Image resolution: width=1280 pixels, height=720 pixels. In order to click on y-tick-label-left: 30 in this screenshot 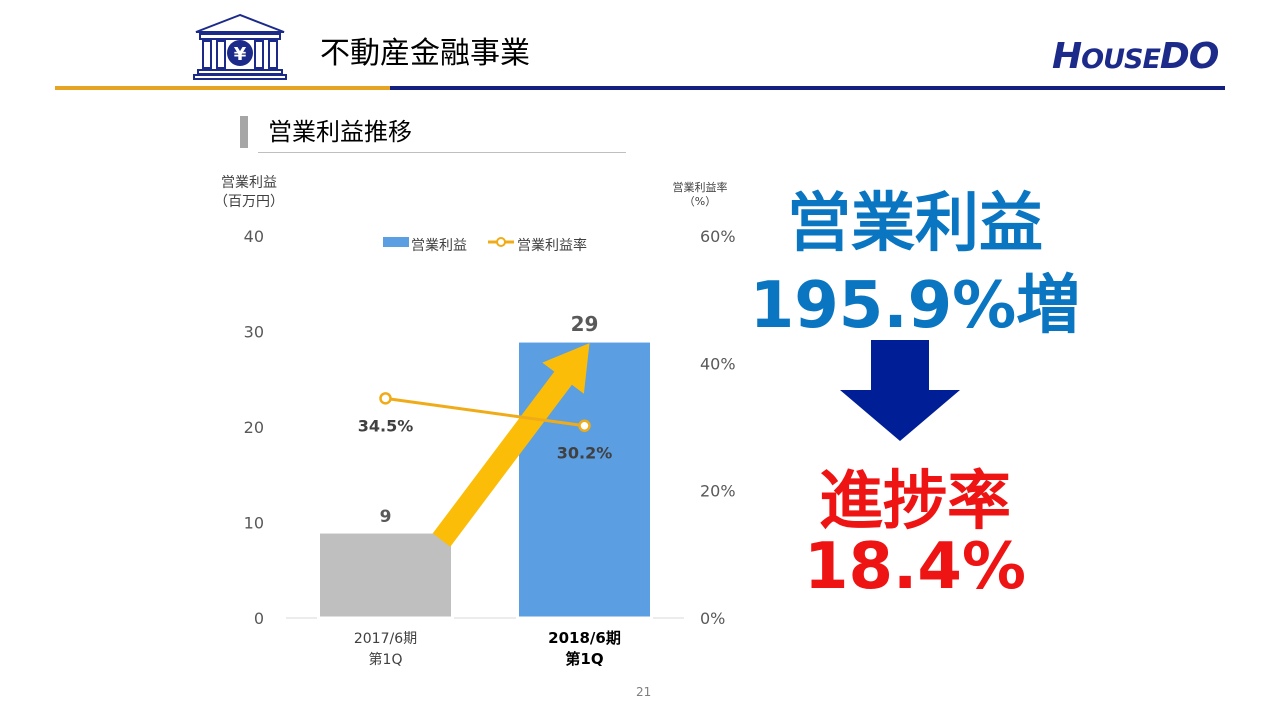, I will do `click(254, 332)`.